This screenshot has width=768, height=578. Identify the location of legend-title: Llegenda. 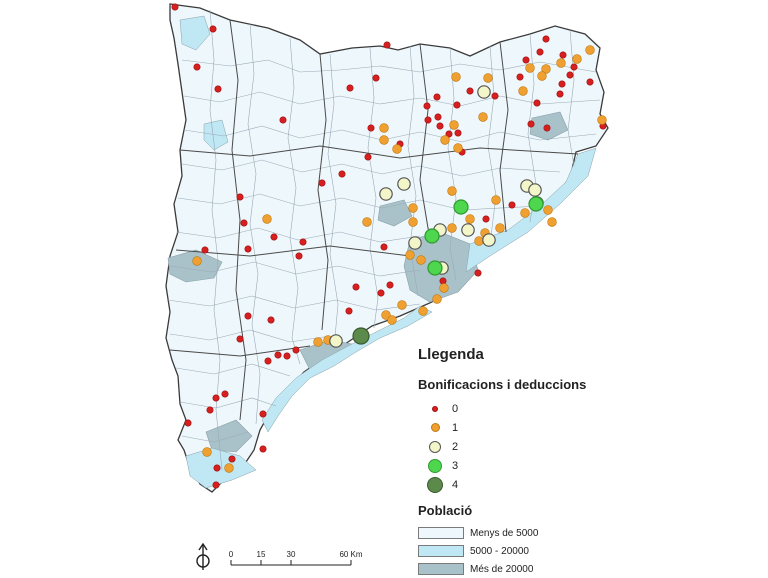
(451, 354).